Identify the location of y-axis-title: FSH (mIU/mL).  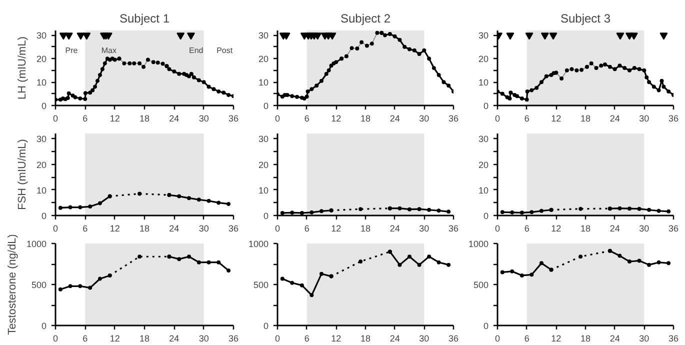
(22, 174).